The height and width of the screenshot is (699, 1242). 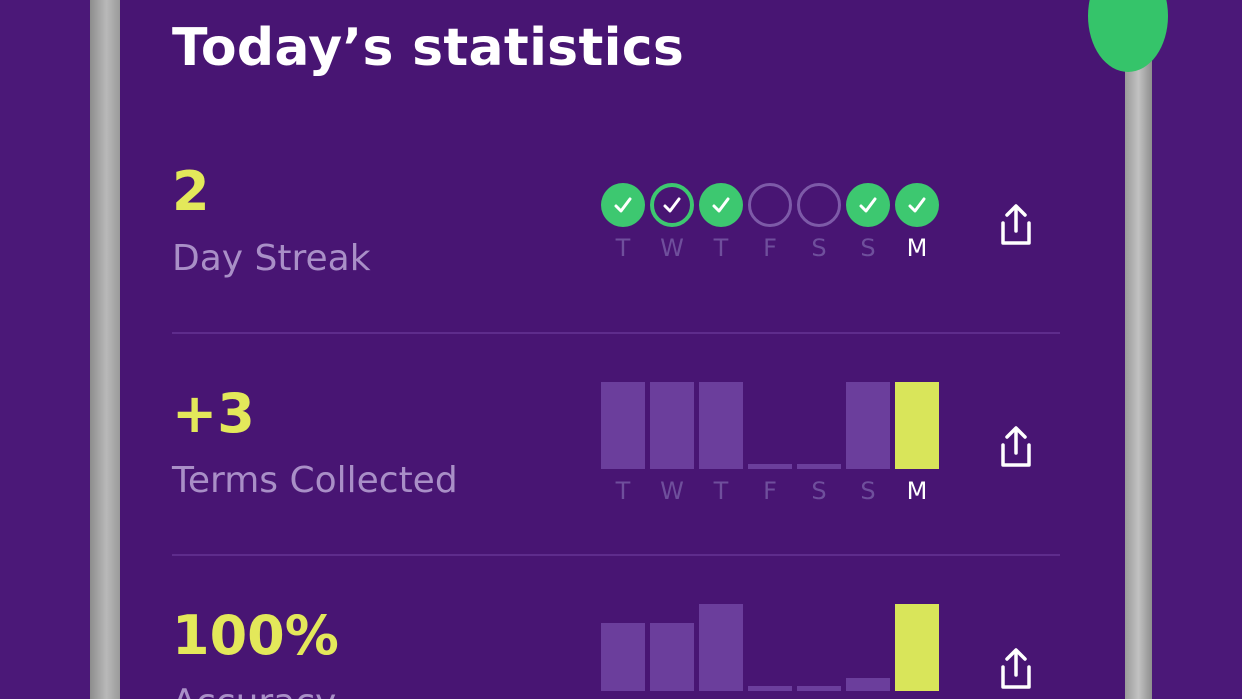 I want to click on device-frame-right, so click(x=1138, y=349).